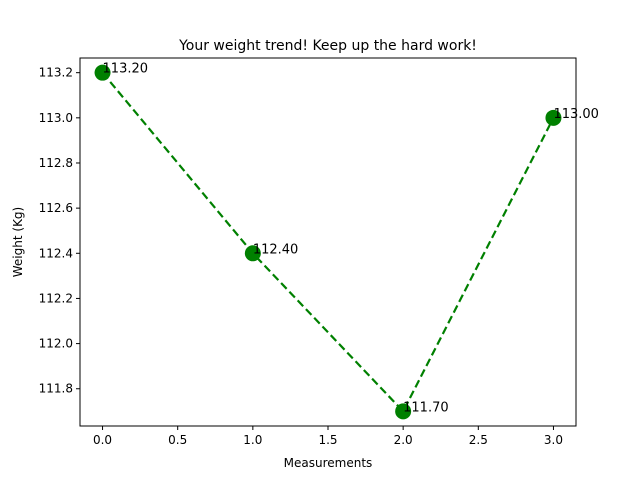 The image size is (640, 480). What do you see at coordinates (102, 440) in the screenshot?
I see `x-tick-label: 0.0` at bounding box center [102, 440].